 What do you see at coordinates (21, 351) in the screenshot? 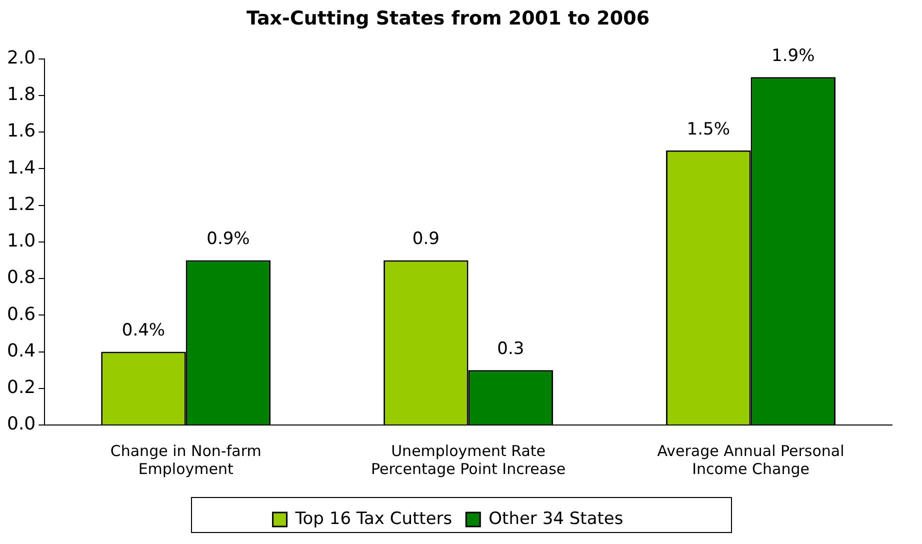
I see `y-tick-label: 0.4` at bounding box center [21, 351].